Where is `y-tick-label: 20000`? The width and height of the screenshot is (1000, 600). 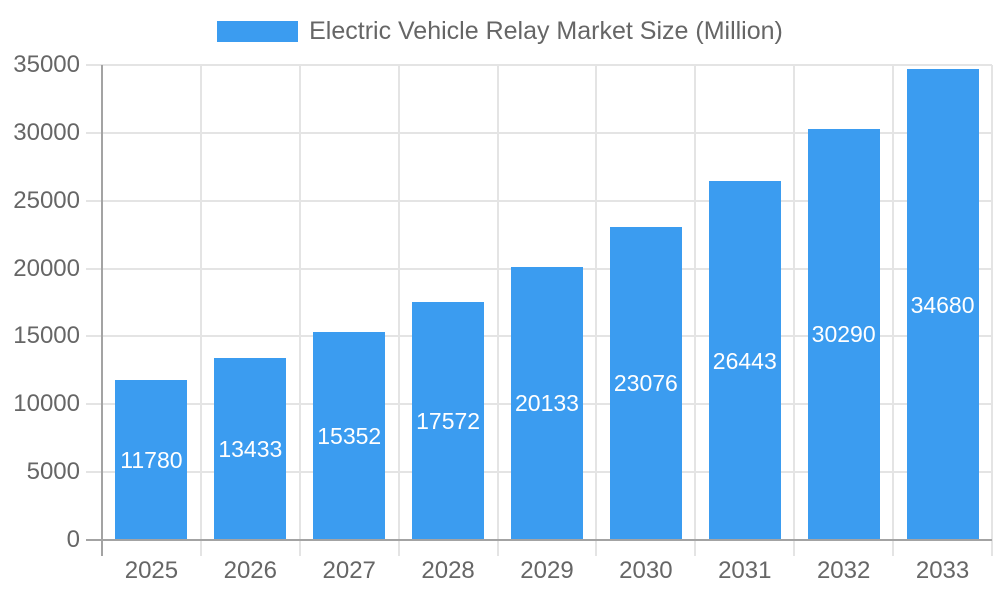
y-tick-label: 20000 is located at coordinates (46, 268).